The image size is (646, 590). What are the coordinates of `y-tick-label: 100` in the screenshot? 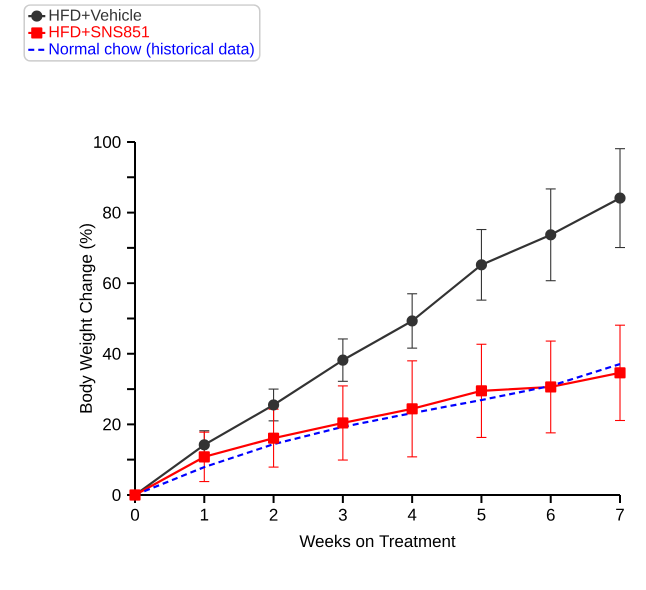 It's located at (107, 142).